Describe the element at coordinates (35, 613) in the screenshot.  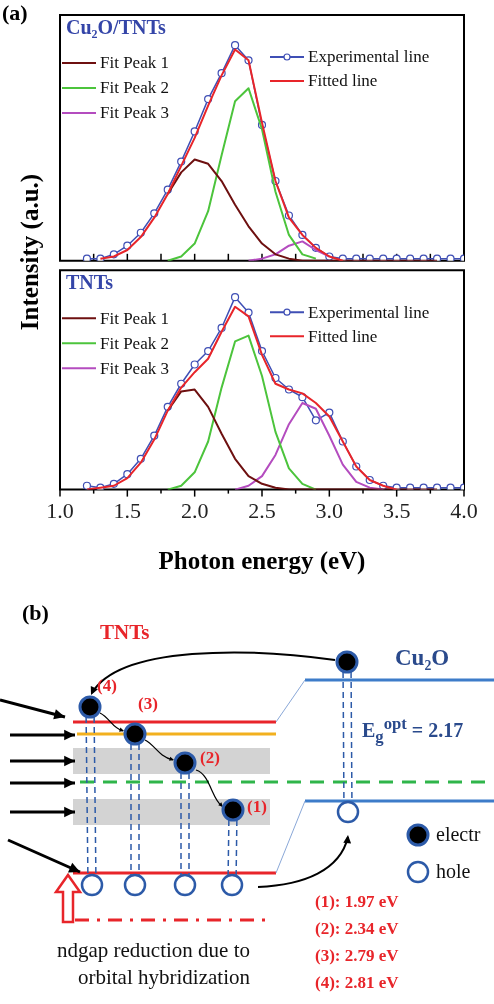
I see `text: (b)` at that location.